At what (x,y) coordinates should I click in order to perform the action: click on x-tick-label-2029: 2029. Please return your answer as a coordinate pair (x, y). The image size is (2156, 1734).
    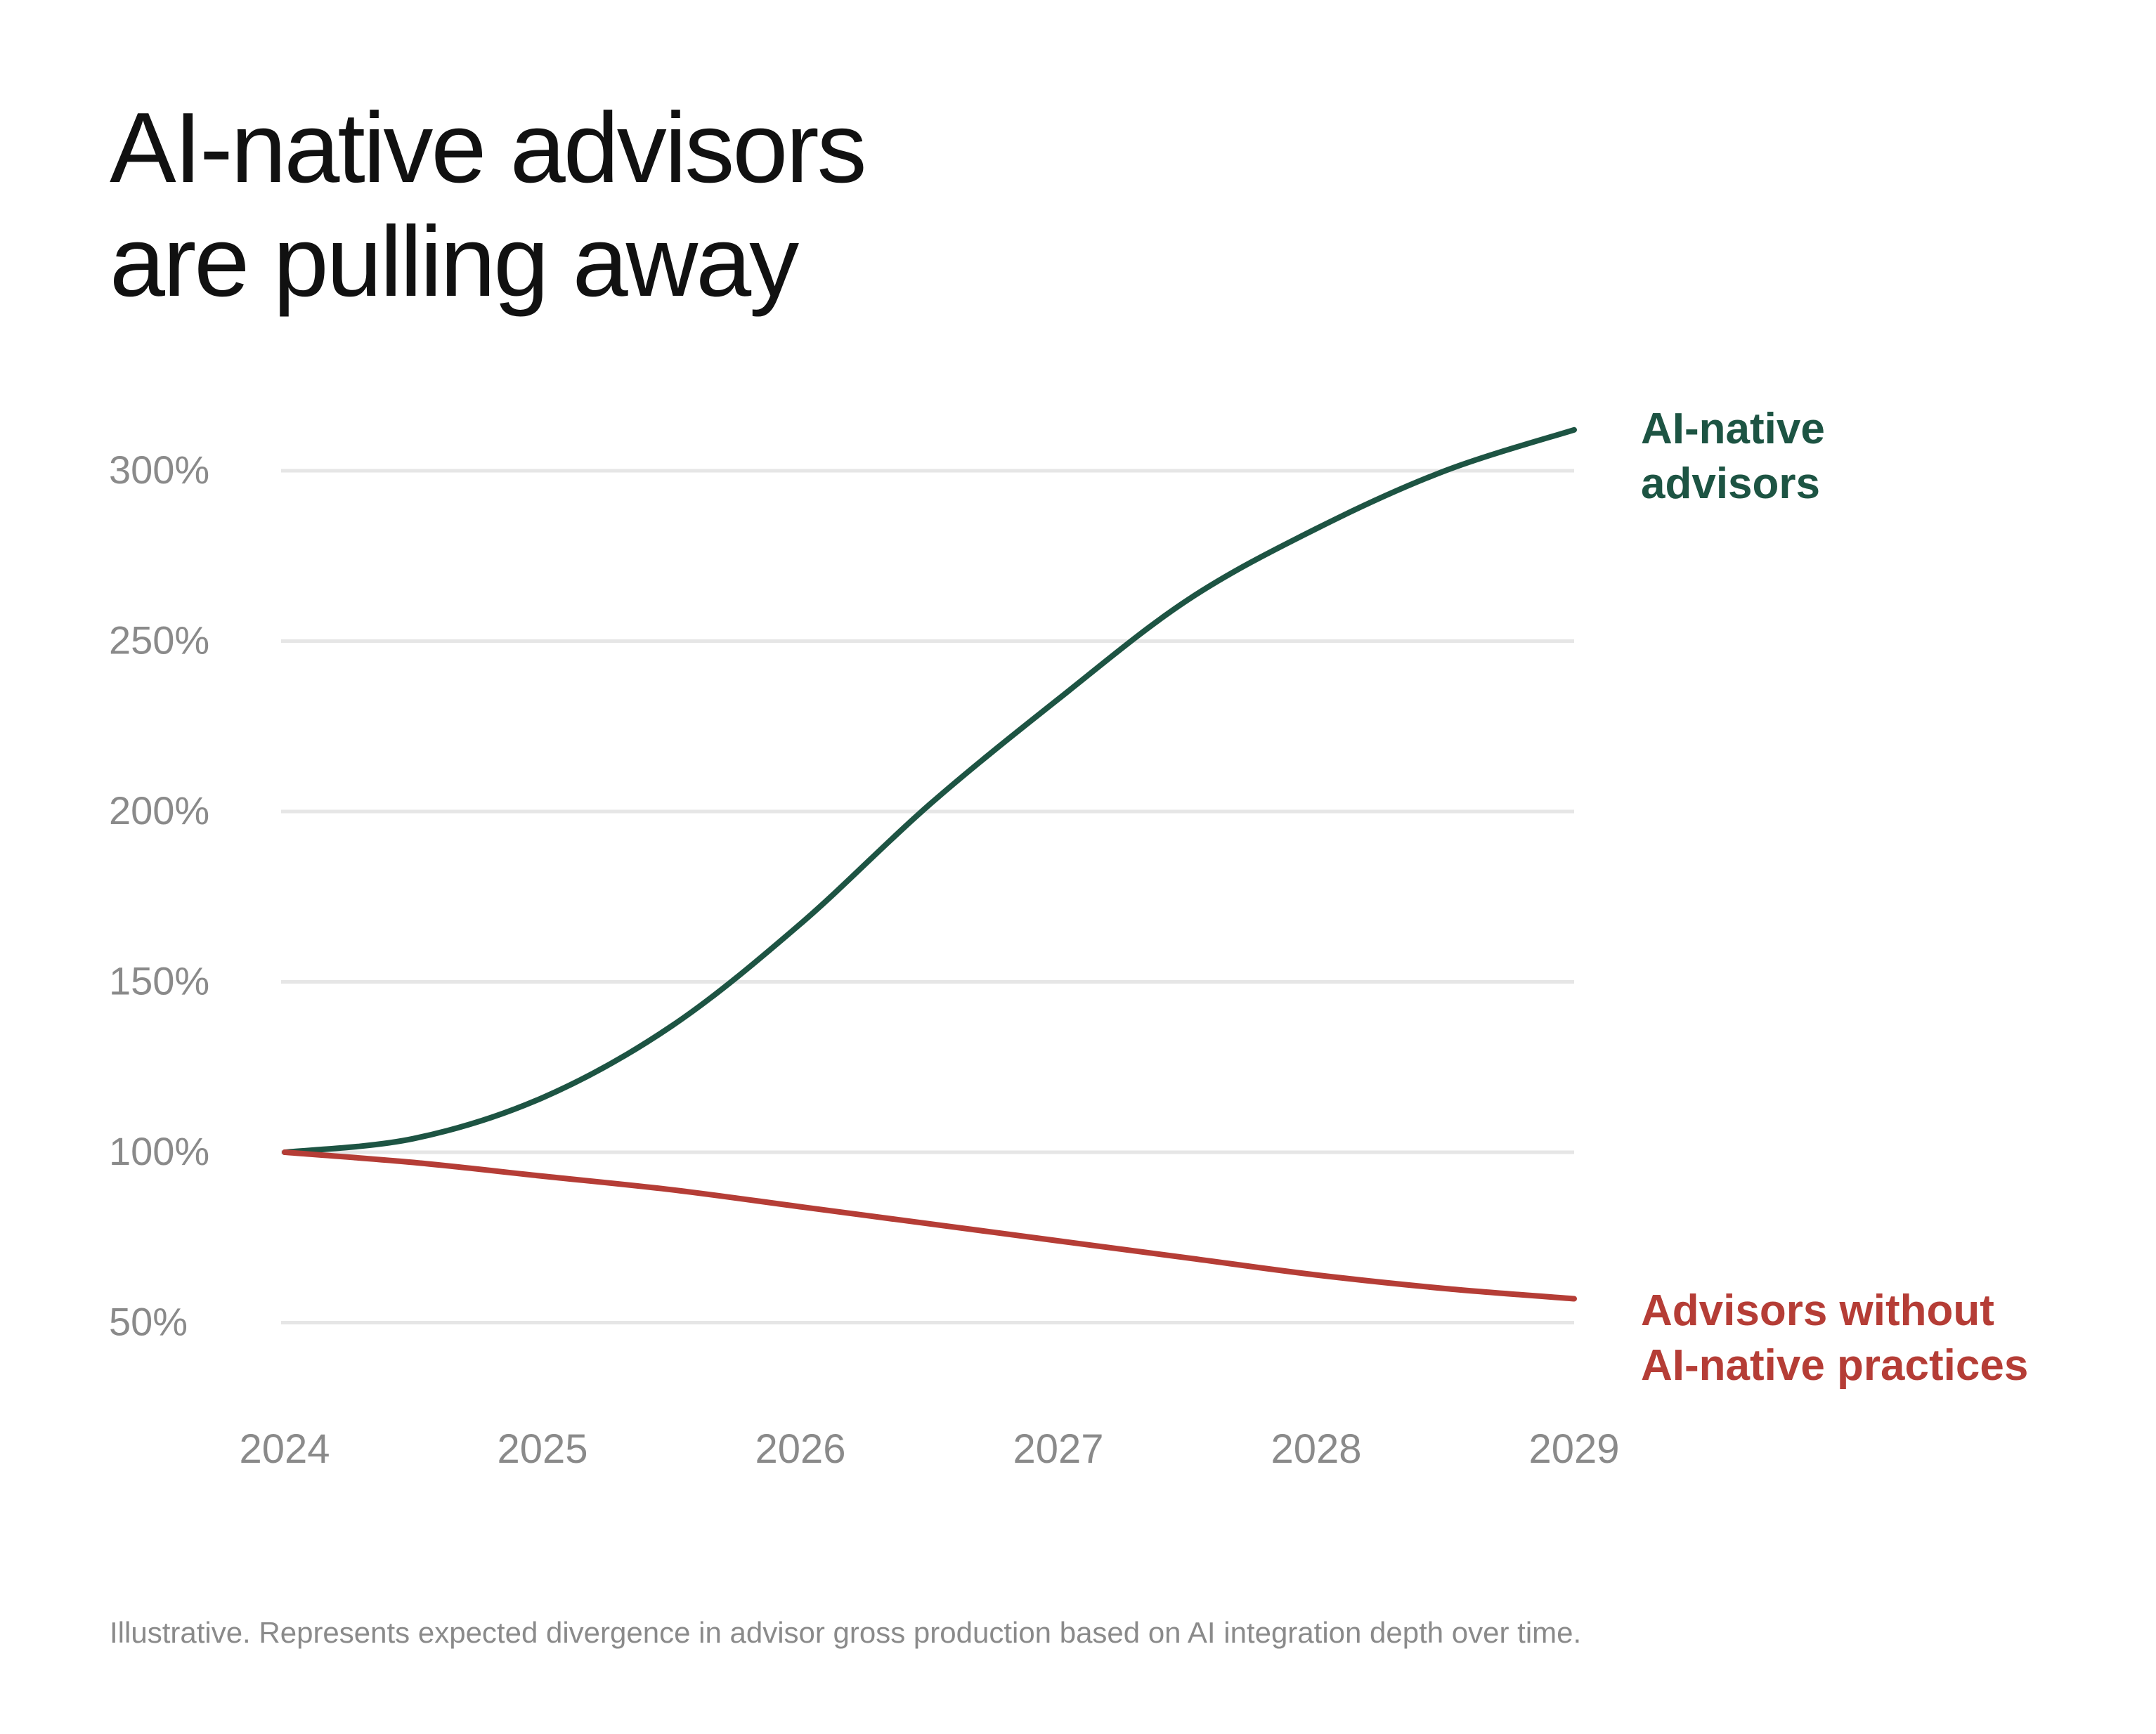
    Looking at the image, I should click on (1573, 1449).